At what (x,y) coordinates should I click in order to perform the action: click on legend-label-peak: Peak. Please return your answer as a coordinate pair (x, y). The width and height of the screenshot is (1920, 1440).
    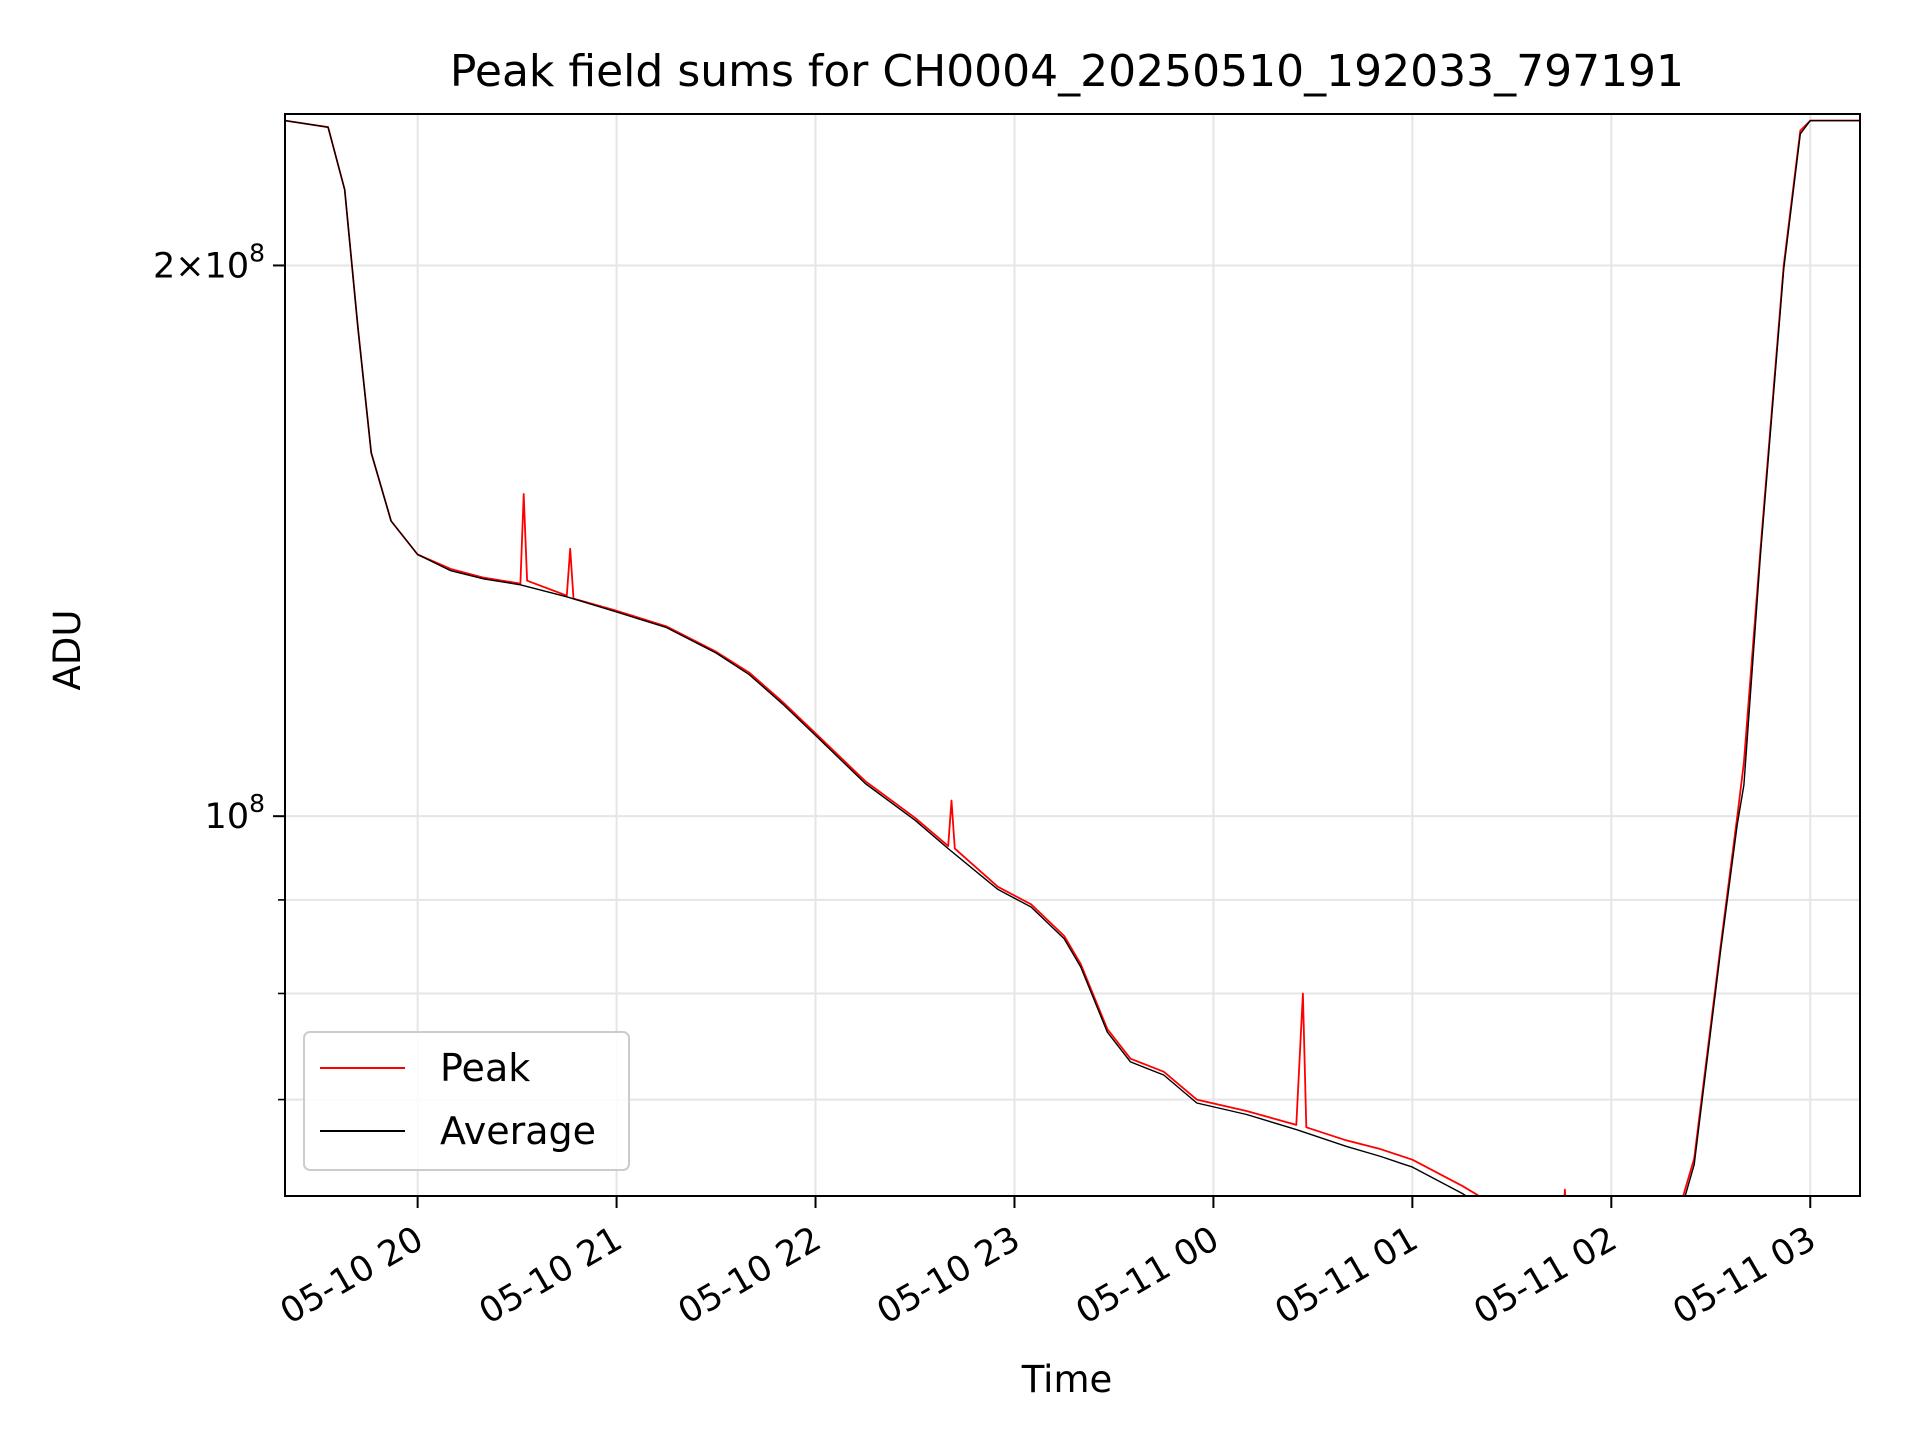
    Looking at the image, I should click on (485, 1068).